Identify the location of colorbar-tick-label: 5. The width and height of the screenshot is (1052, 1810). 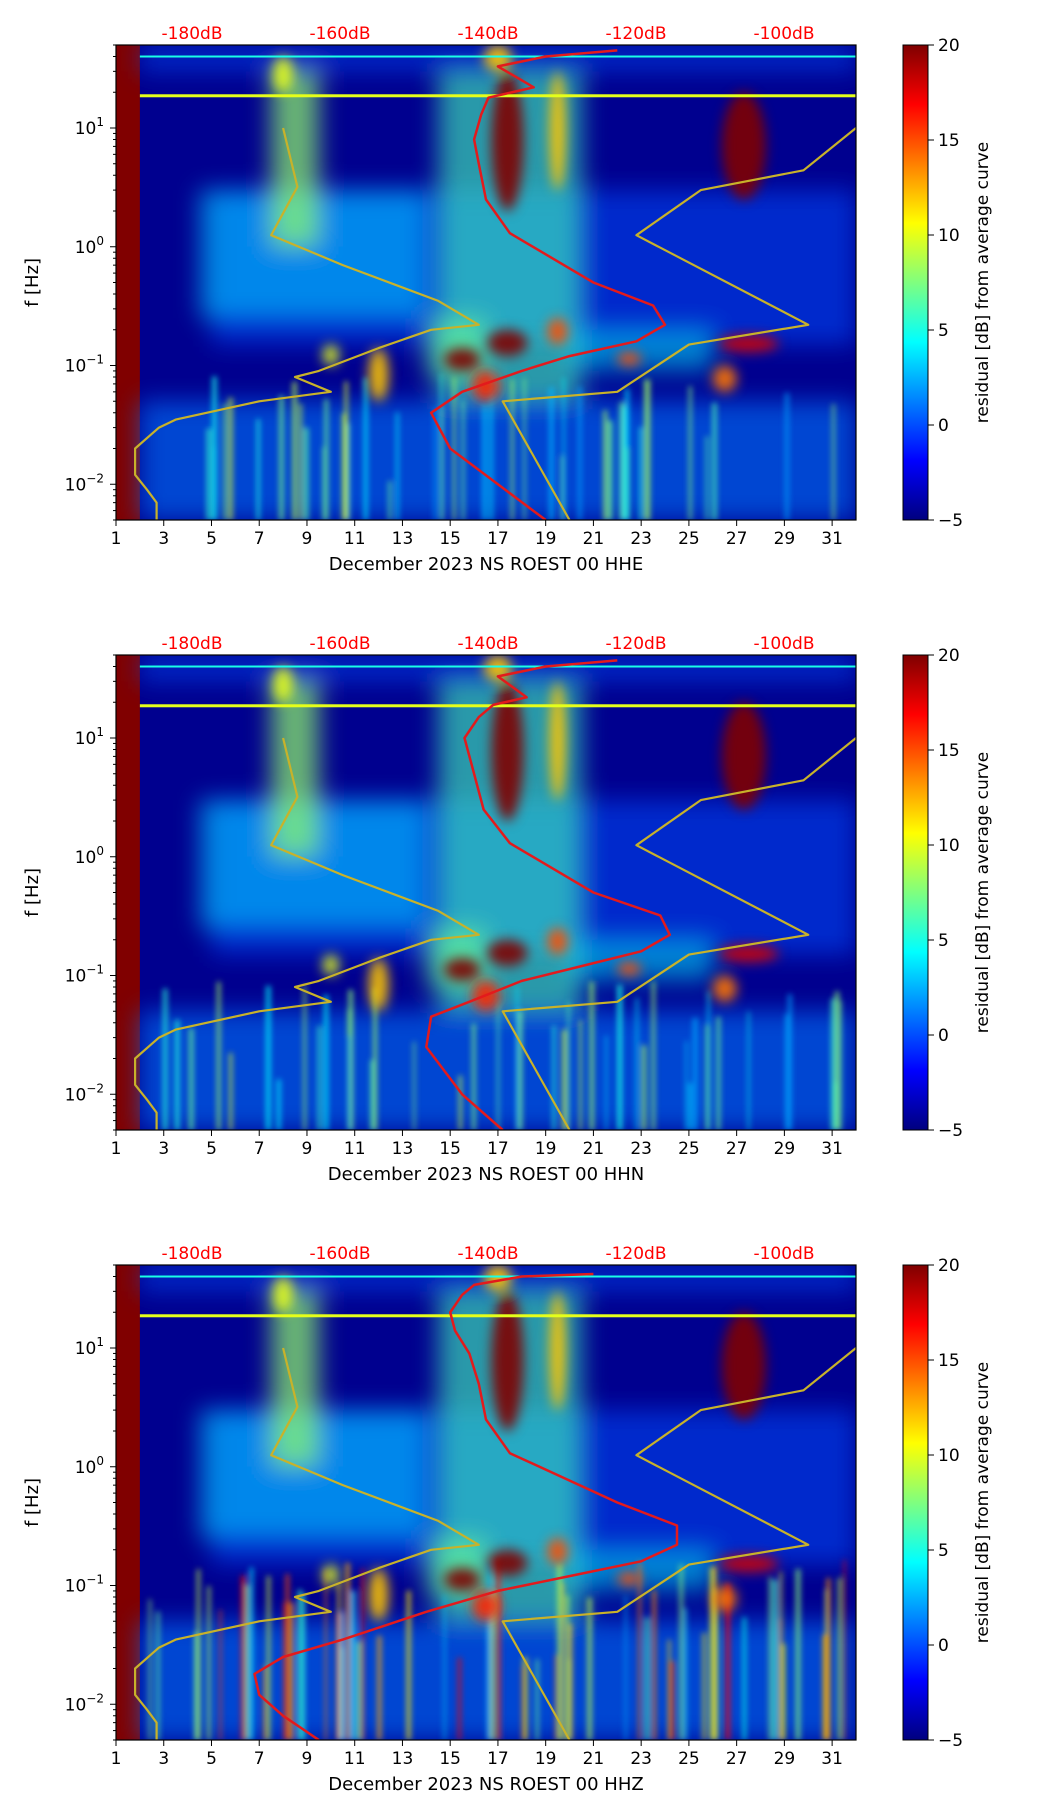
(943, 941).